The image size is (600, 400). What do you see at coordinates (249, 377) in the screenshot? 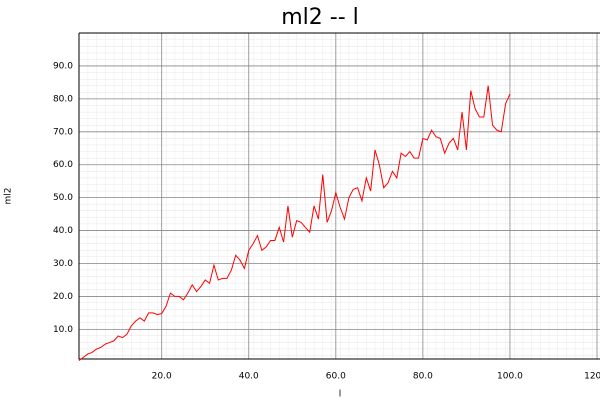
I see `x-tick-label: 40.0` at bounding box center [249, 377].